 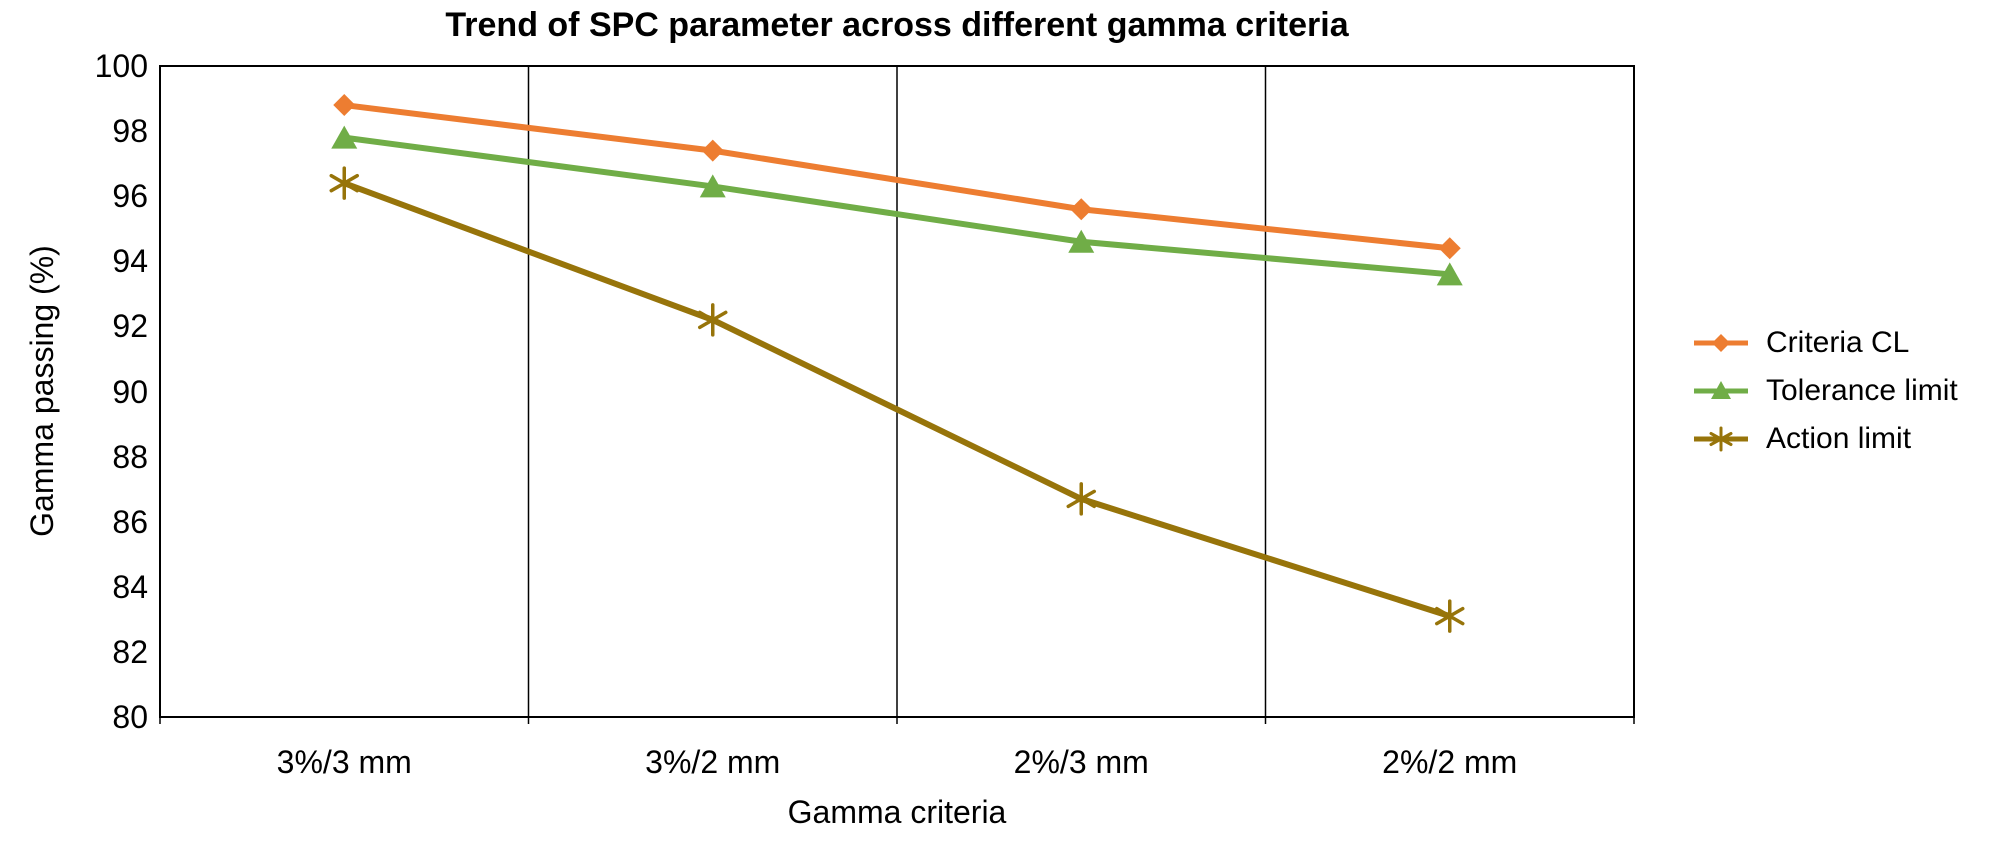 I want to click on x-tick-label: 3%/2 mm, so click(x=713, y=762).